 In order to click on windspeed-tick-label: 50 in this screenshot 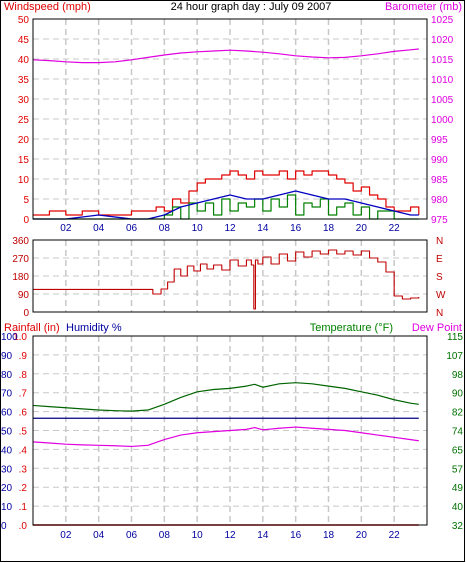, I will do `click(24, 20)`.